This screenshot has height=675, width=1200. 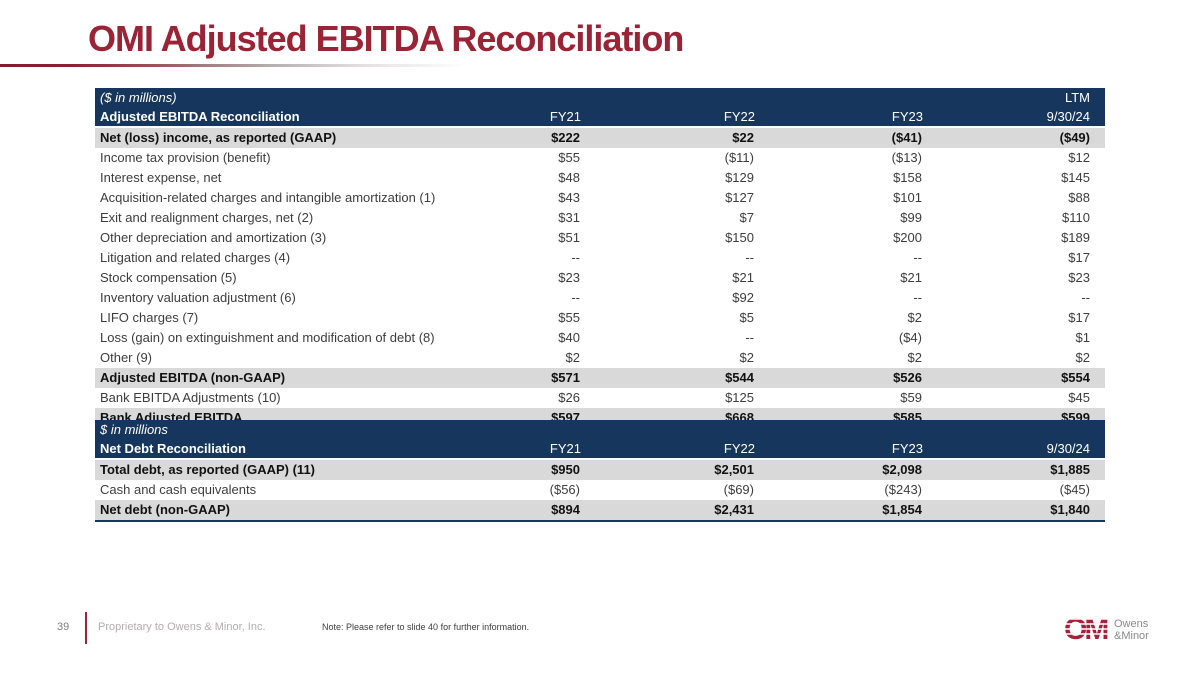 I want to click on table-row: Stock compensation (5) $23 $21 $21 $23, so click(x=600, y=278).